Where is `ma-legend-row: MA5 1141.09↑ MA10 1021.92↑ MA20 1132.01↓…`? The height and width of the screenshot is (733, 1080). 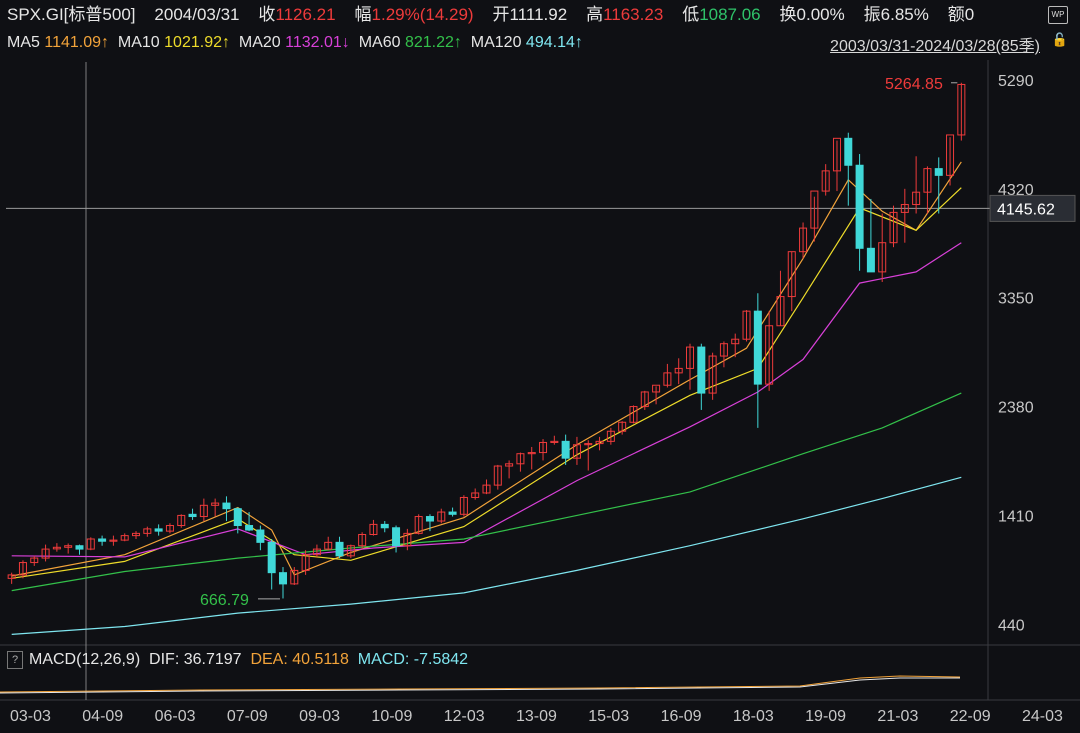 ma-legend-row: MA5 1141.09↑ MA10 1021.92↑ MA20 1132.01↓… is located at coordinates (295, 43).